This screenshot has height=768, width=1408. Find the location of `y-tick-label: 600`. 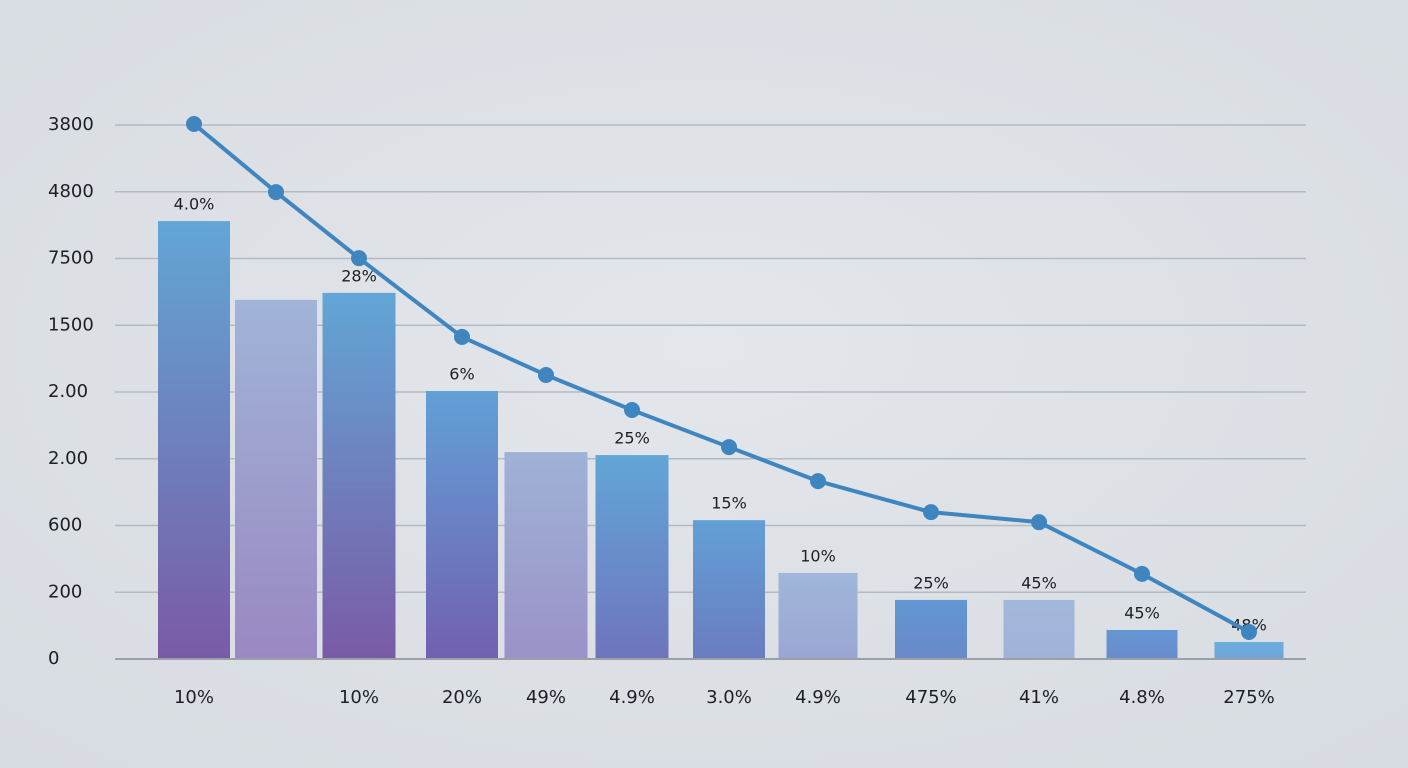

y-tick-label: 600 is located at coordinates (65, 525).